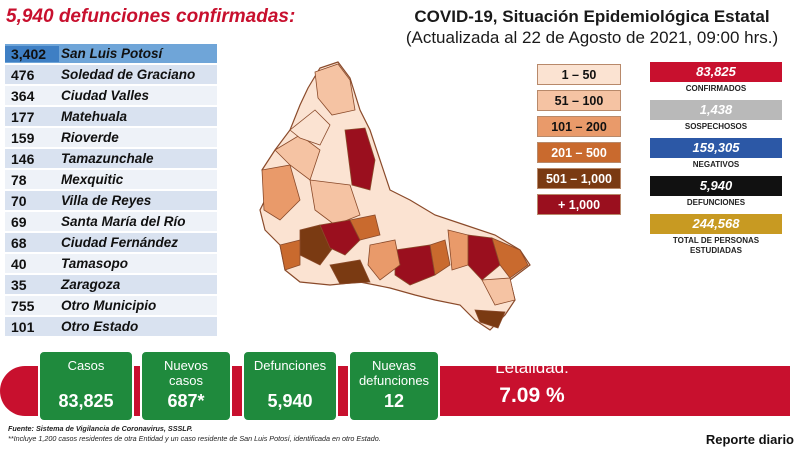 Image resolution: width=800 pixels, height=455 pixels. Describe the element at coordinates (716, 126) in the screenshot. I see `stat-label: SOSPECHOSOS` at that location.